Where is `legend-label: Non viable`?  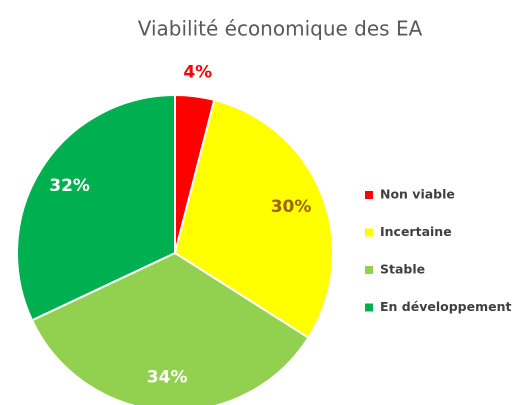
legend-label: Non viable is located at coordinates (417, 194).